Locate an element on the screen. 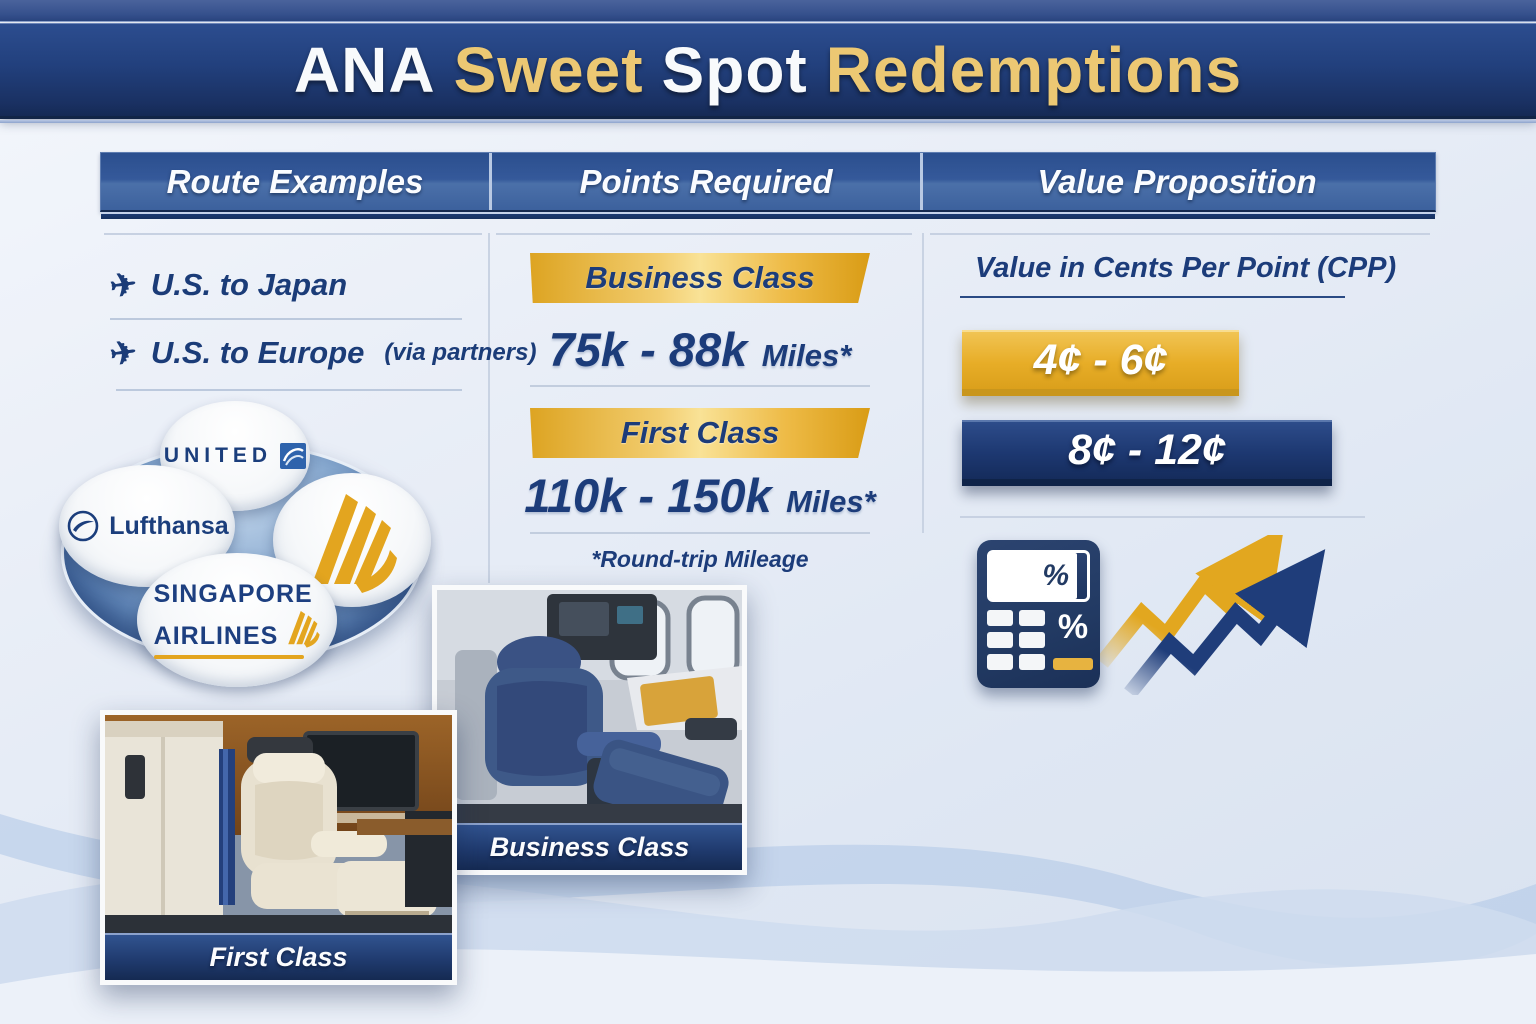 The height and width of the screenshot is (1024, 1536). united-globe-icon is located at coordinates (293, 456).